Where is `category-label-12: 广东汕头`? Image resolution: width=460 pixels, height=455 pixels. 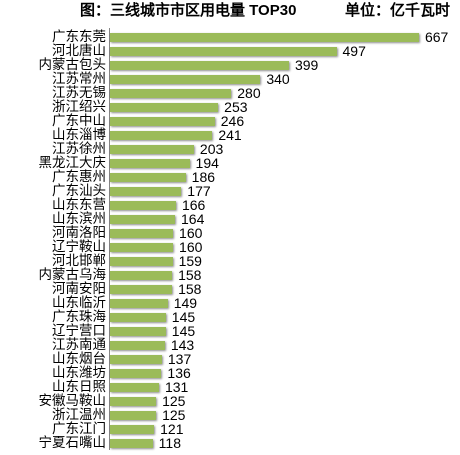
category-label-12: 广东汕头 is located at coordinates (79, 190).